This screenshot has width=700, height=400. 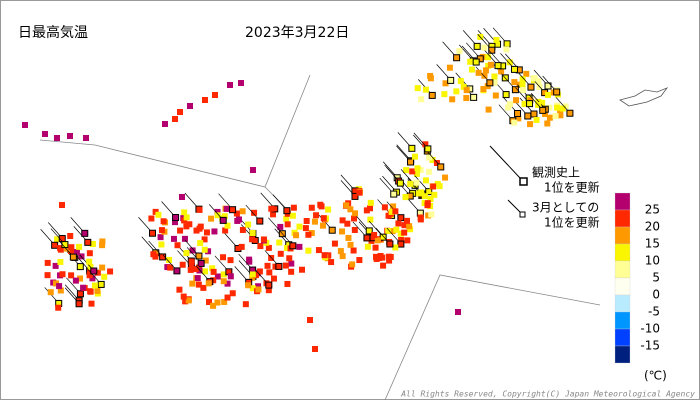 What do you see at coordinates (522, 214) in the screenshot?
I see `annotation-icon` at bounding box center [522, 214].